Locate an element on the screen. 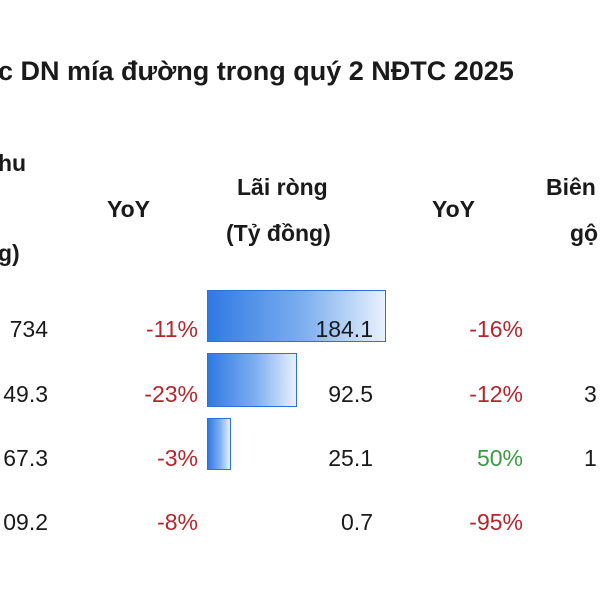  profit-yoy-cell: -95% is located at coordinates (496, 522).